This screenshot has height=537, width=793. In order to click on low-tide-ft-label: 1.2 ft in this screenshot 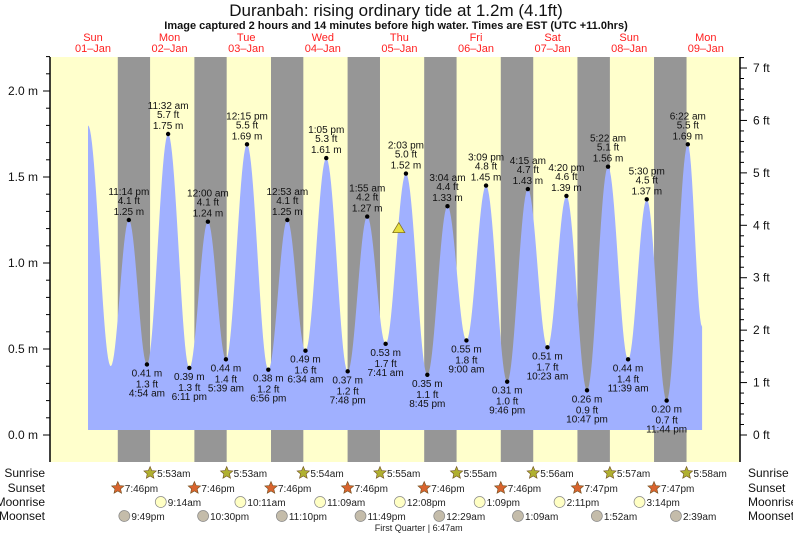, I will do `click(268, 390)`.